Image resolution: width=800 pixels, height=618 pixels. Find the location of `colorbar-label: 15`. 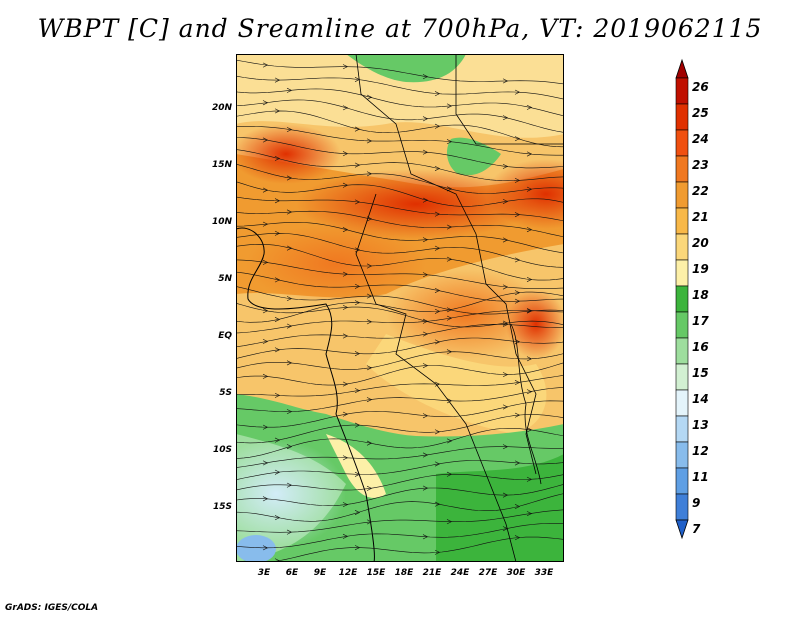

colorbar-label: 15 is located at coordinates (700, 373).